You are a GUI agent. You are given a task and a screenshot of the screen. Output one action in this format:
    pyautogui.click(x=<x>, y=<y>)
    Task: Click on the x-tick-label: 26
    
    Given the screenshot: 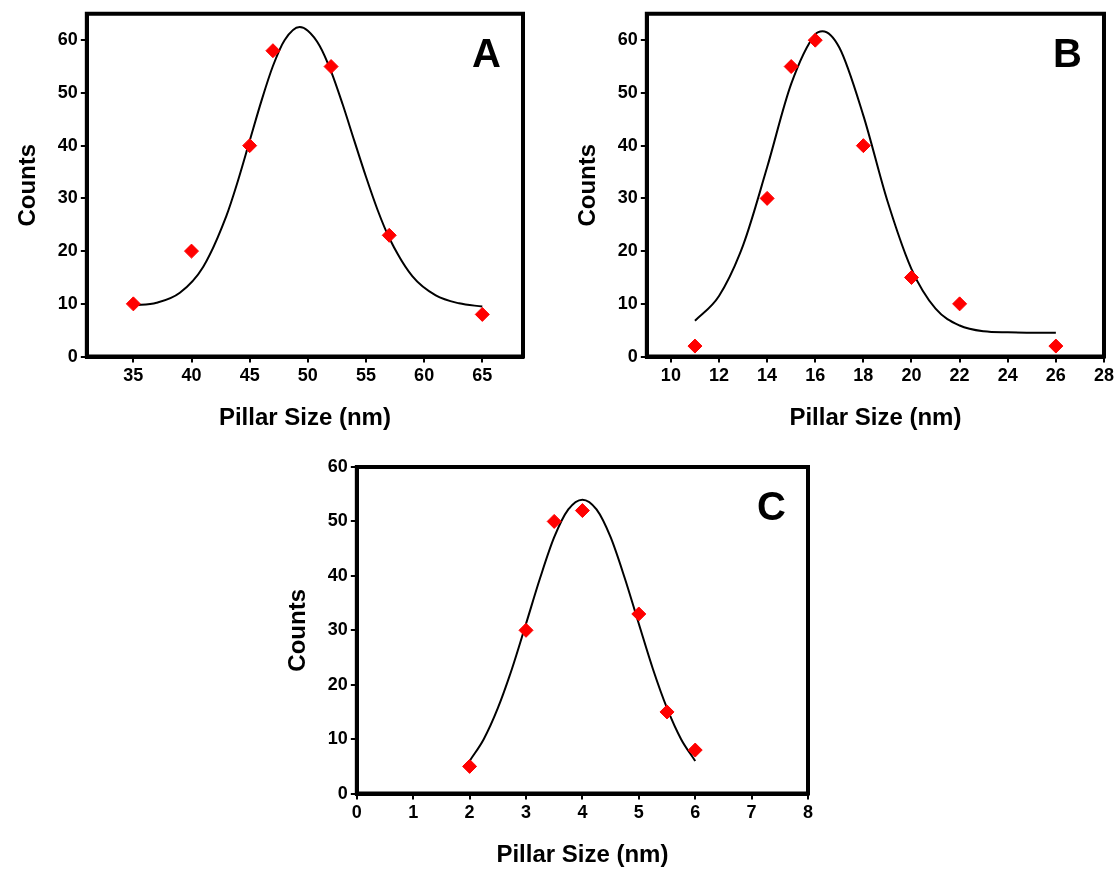 What is the action you would take?
    pyautogui.click(x=1055, y=375)
    